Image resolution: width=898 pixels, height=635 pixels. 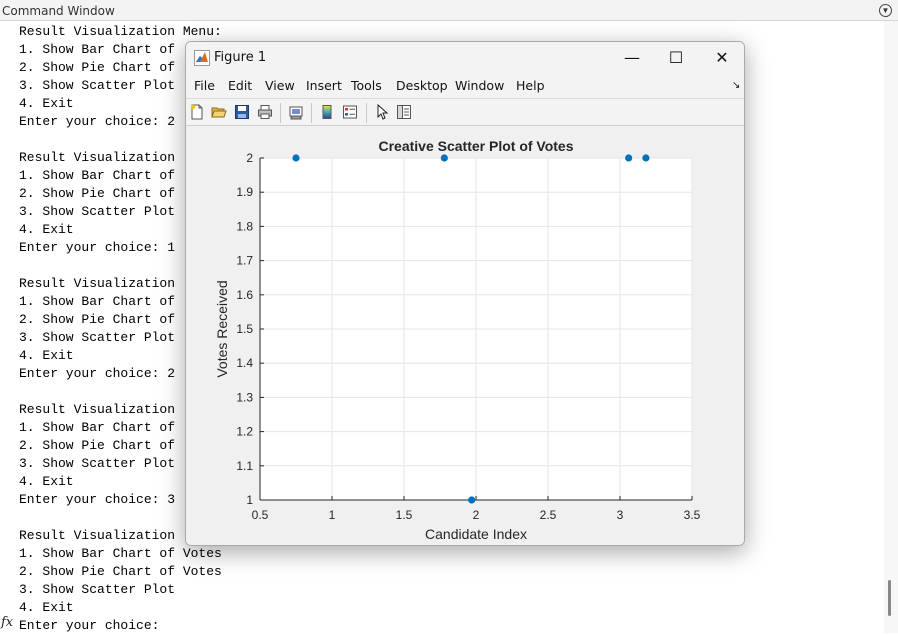 What do you see at coordinates (548, 515) in the screenshot?
I see `x-tick-label: 2.5` at bounding box center [548, 515].